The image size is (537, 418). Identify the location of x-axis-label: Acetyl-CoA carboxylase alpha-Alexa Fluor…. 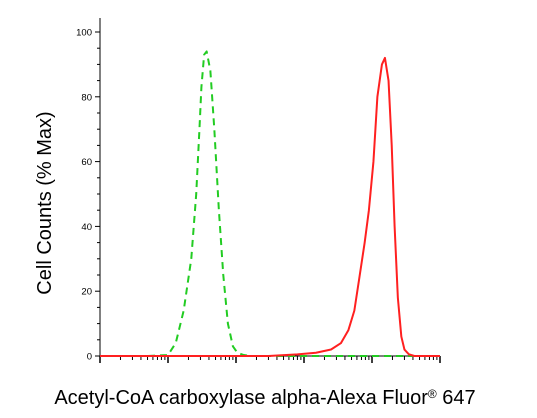
(264, 398).